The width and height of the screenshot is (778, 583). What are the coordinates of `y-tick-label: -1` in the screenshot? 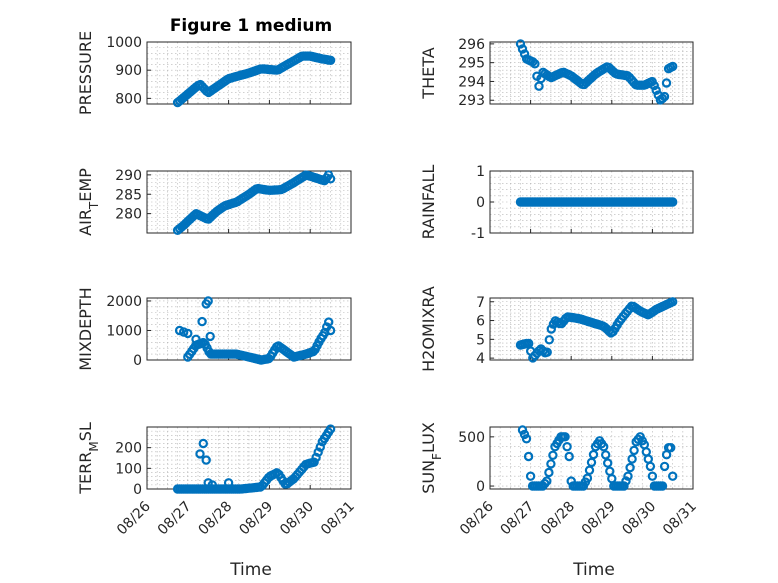 It's located at (478, 234).